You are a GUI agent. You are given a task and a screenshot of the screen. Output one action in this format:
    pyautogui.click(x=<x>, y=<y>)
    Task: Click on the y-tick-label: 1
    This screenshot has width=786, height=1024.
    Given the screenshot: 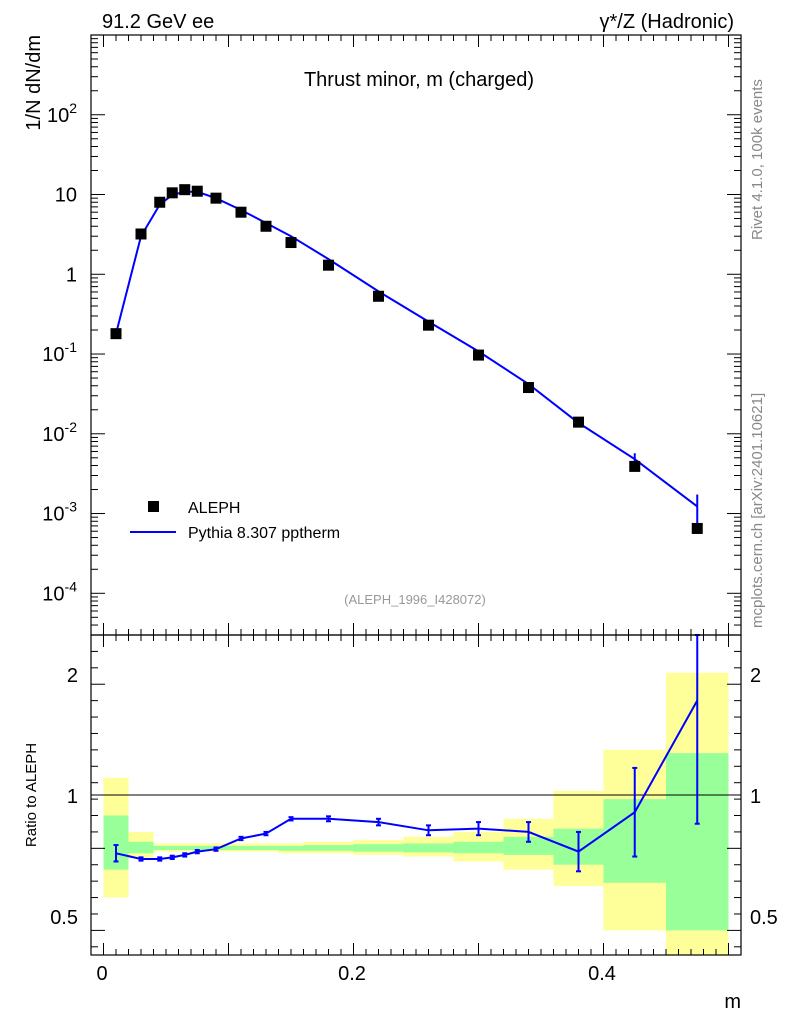 What is the action you would take?
    pyautogui.click(x=71, y=275)
    